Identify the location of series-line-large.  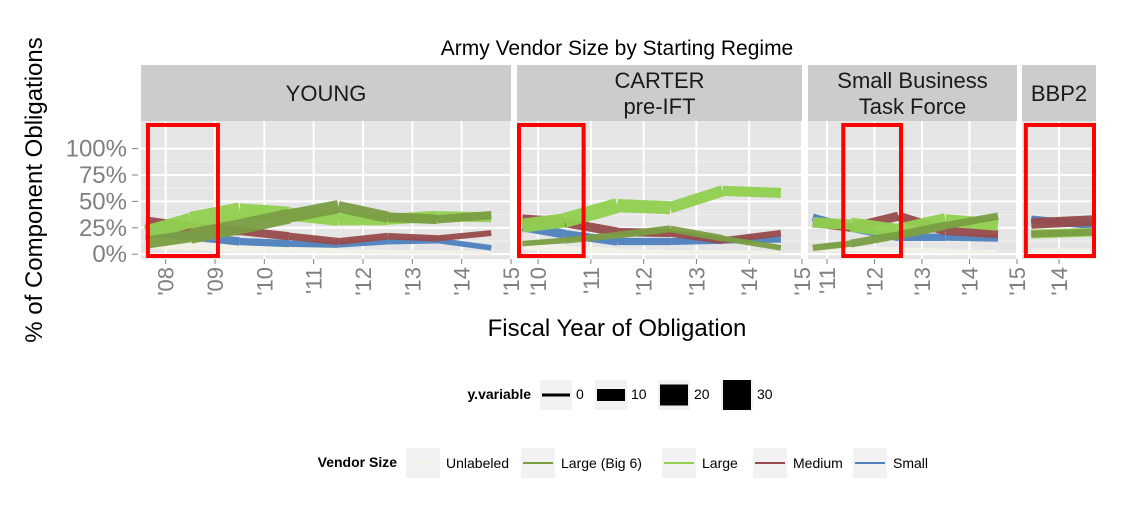
(651, 209).